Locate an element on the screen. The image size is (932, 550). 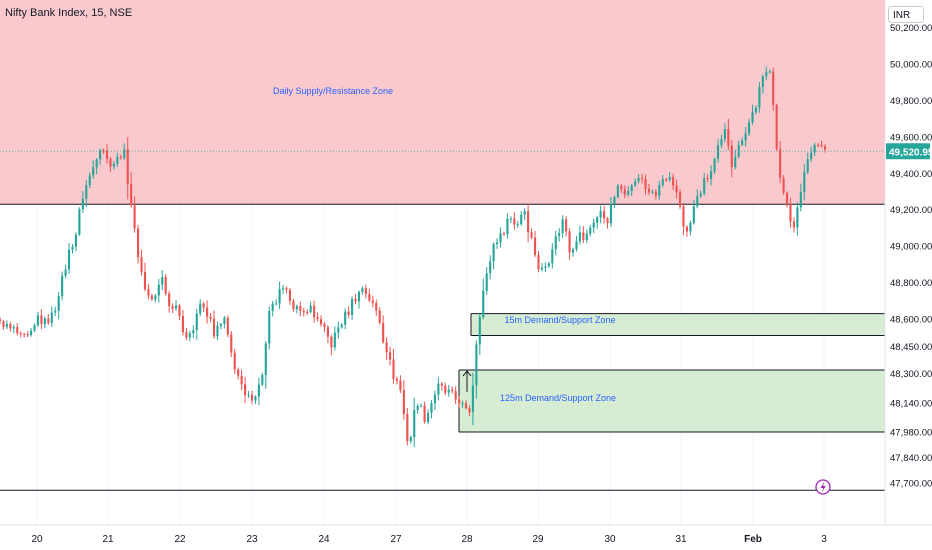
y-tick-label: 50,200.00 is located at coordinates (911, 28).